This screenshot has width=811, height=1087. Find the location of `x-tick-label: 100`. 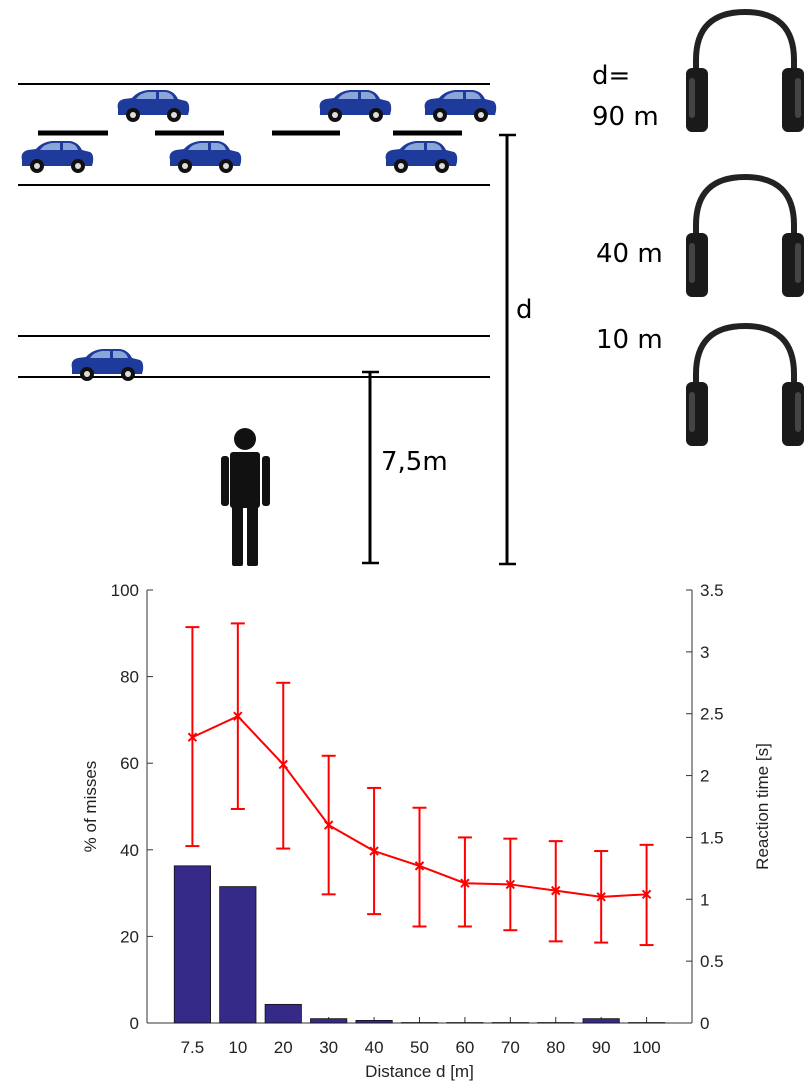

x-tick-label: 100 is located at coordinates (646, 1047).